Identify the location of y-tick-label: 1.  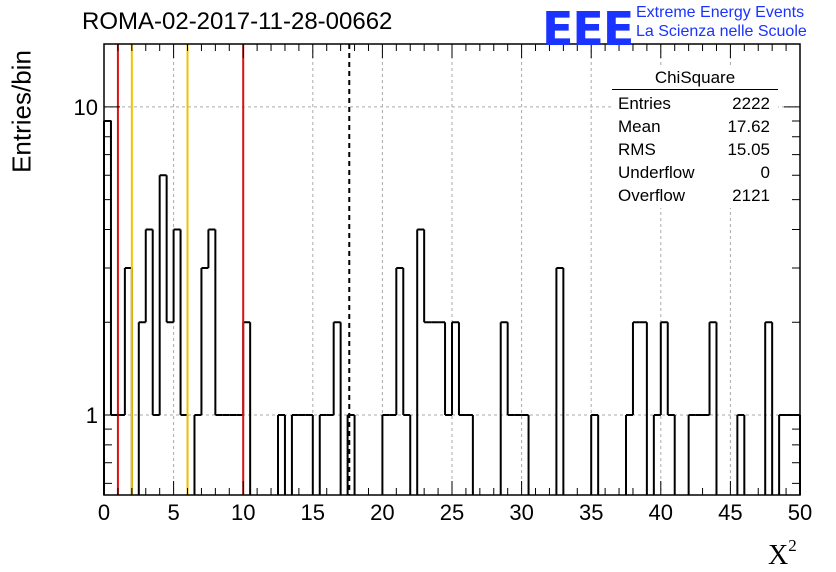
(92, 415).